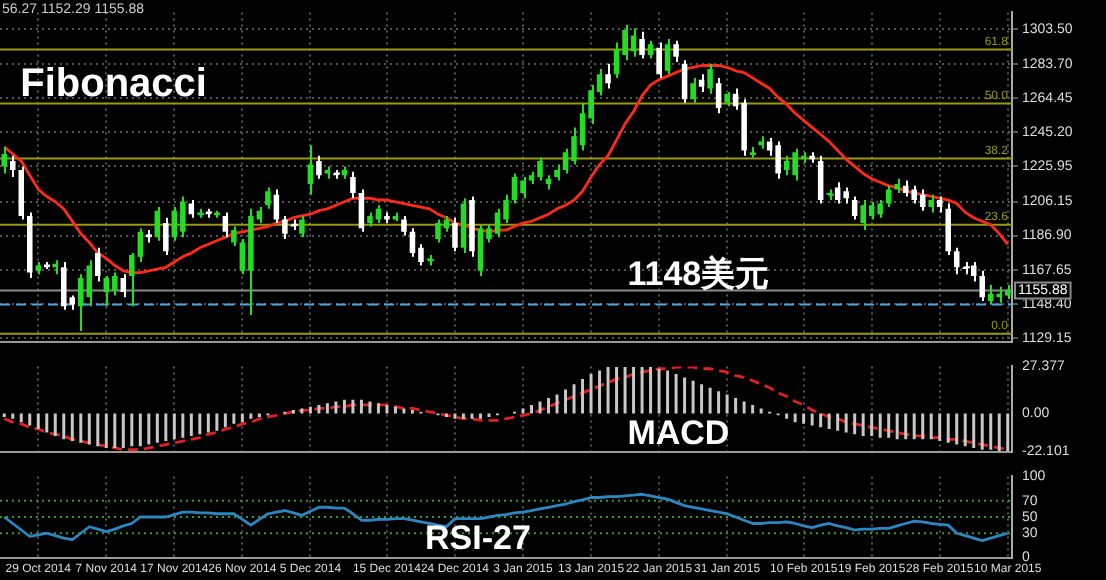 This screenshot has height=580, width=1106. Describe the element at coordinates (506, 409) in the screenshot. I see `line-series` at that location.